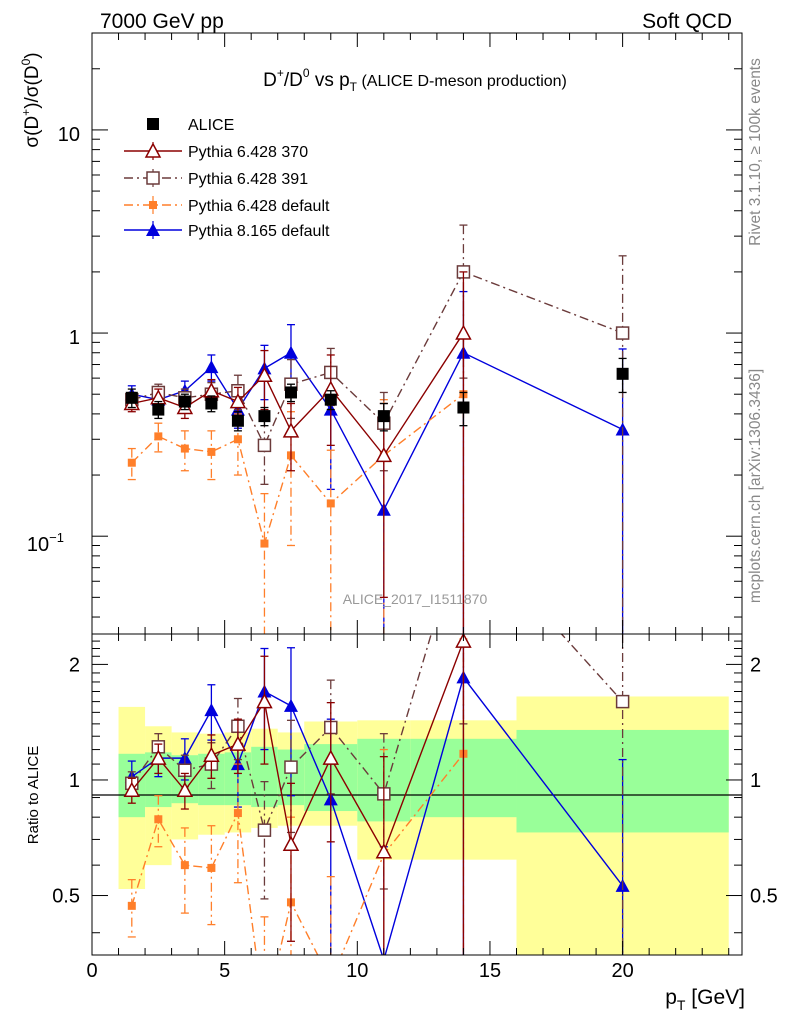  What do you see at coordinates (74, 781) in the screenshot?
I see `ratio-y-tick-label: 1` at bounding box center [74, 781].